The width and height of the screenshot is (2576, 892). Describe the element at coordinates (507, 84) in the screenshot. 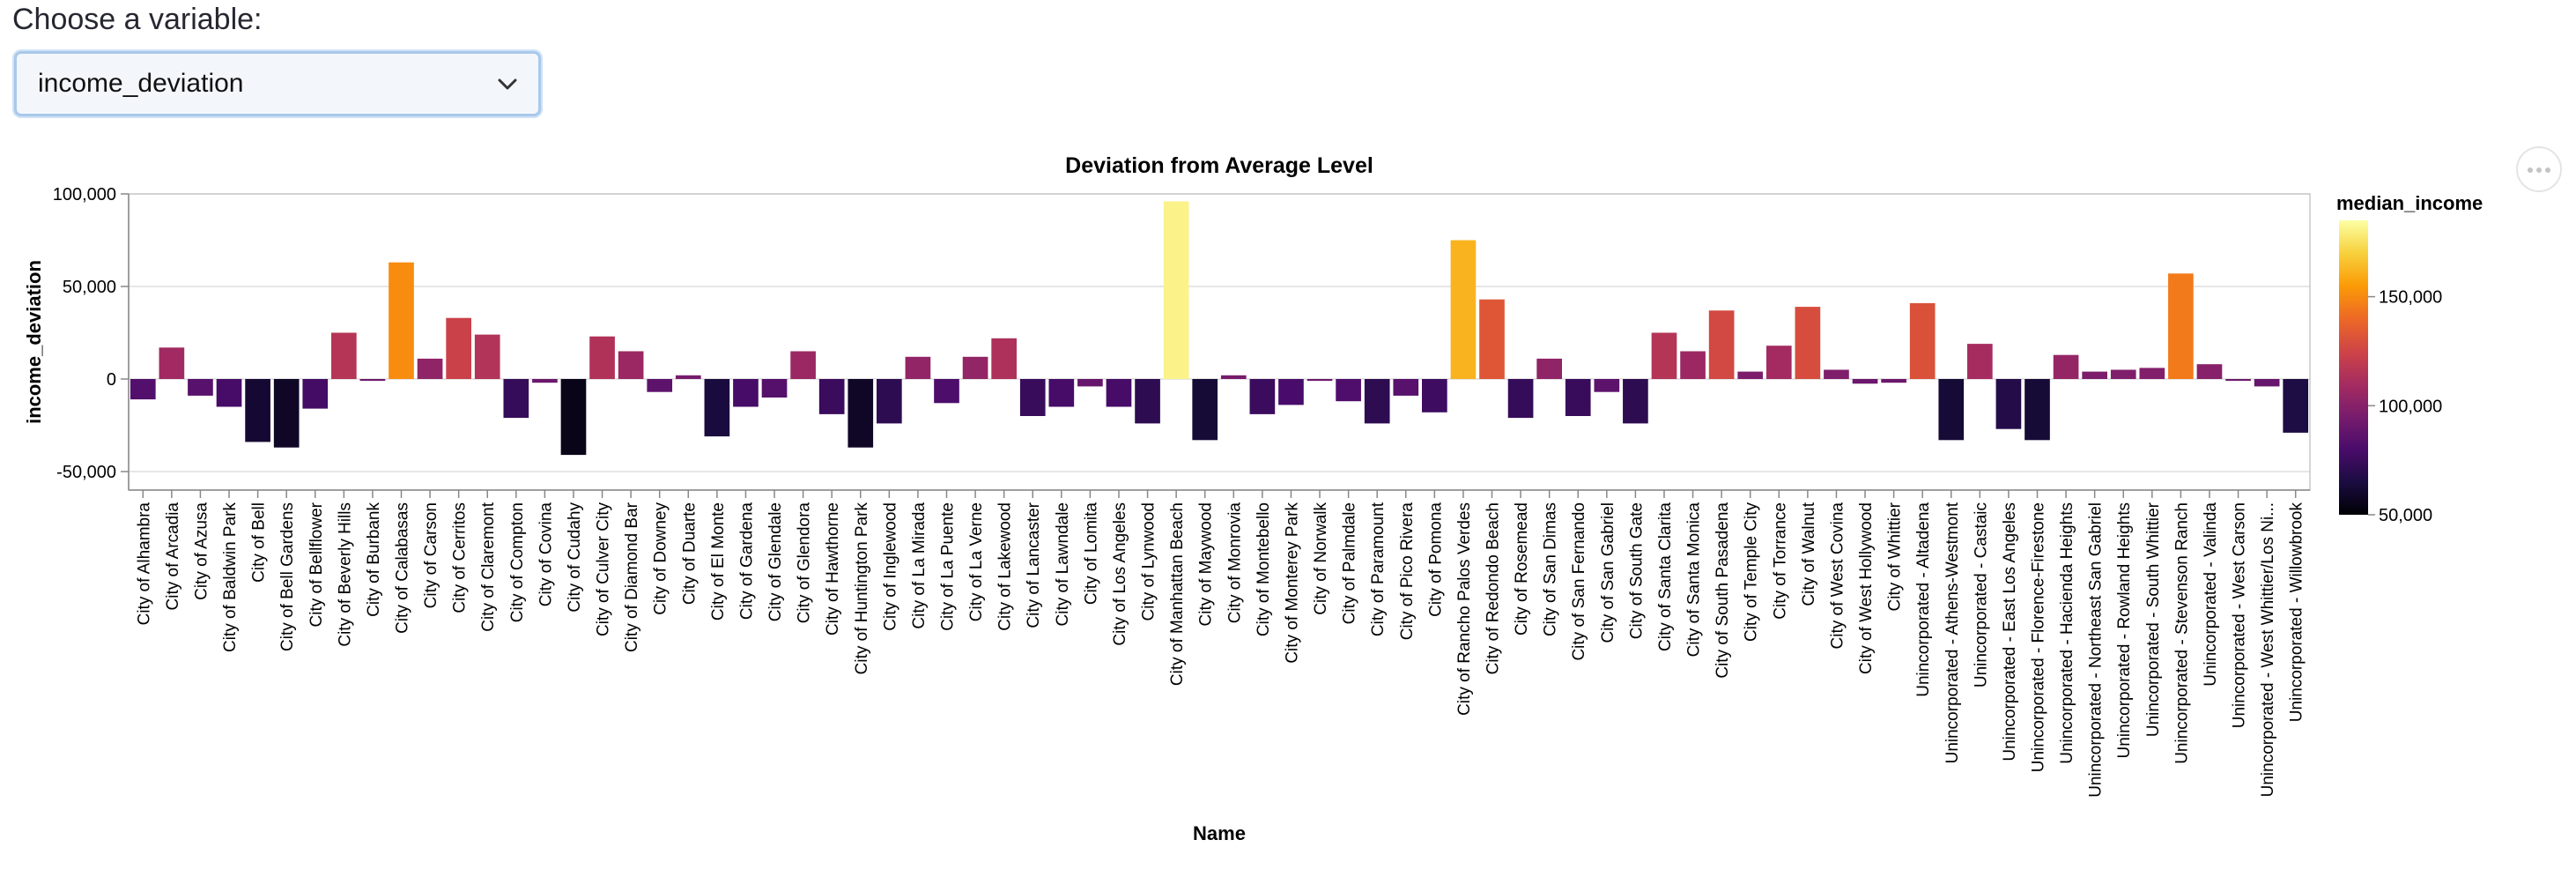

I see `chevron-down-icon` at that location.